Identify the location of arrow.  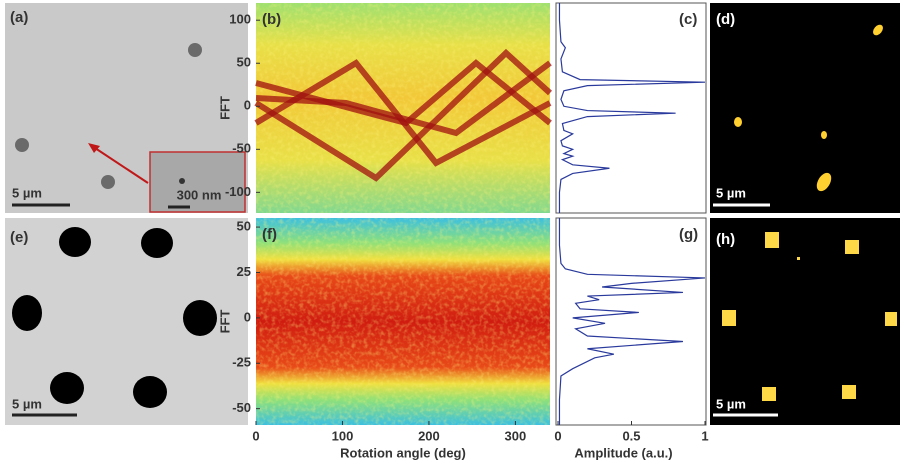
(121, 165).